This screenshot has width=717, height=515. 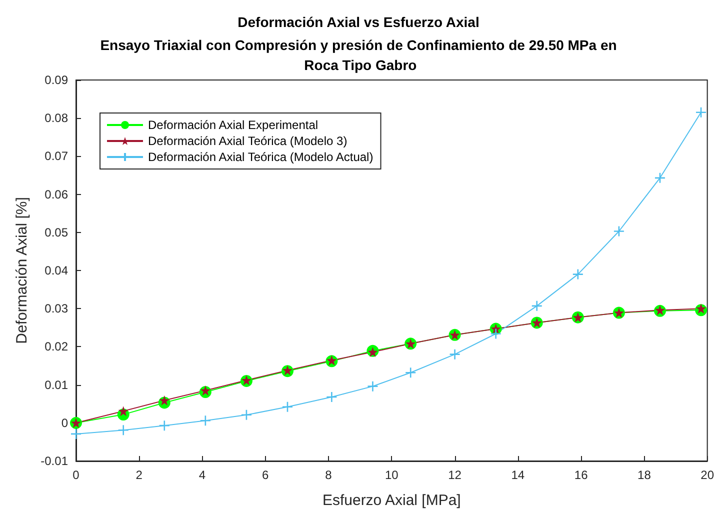 What do you see at coordinates (359, 22) in the screenshot?
I see `chart-title: Deformación Axial vs Esfuerzo Axial` at bounding box center [359, 22].